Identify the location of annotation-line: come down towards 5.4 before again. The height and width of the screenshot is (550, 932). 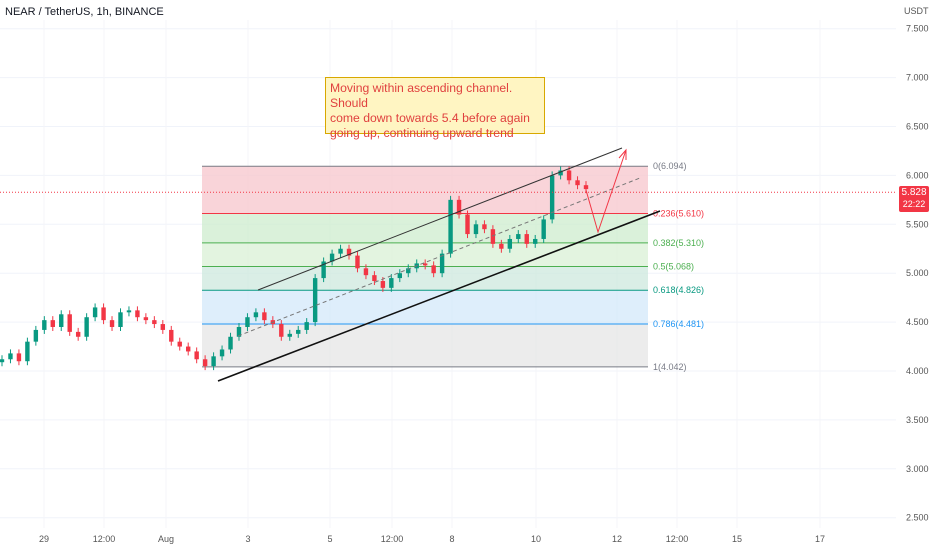
(430, 118).